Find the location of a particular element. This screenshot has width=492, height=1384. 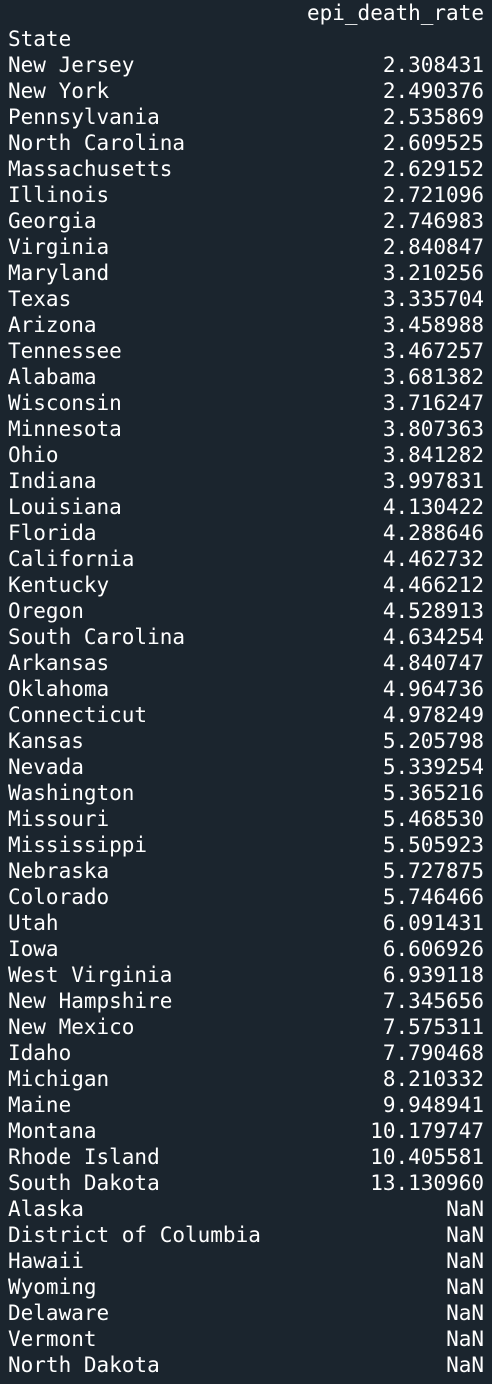

death-rate-value: 7.790468 is located at coordinates (433, 1053).